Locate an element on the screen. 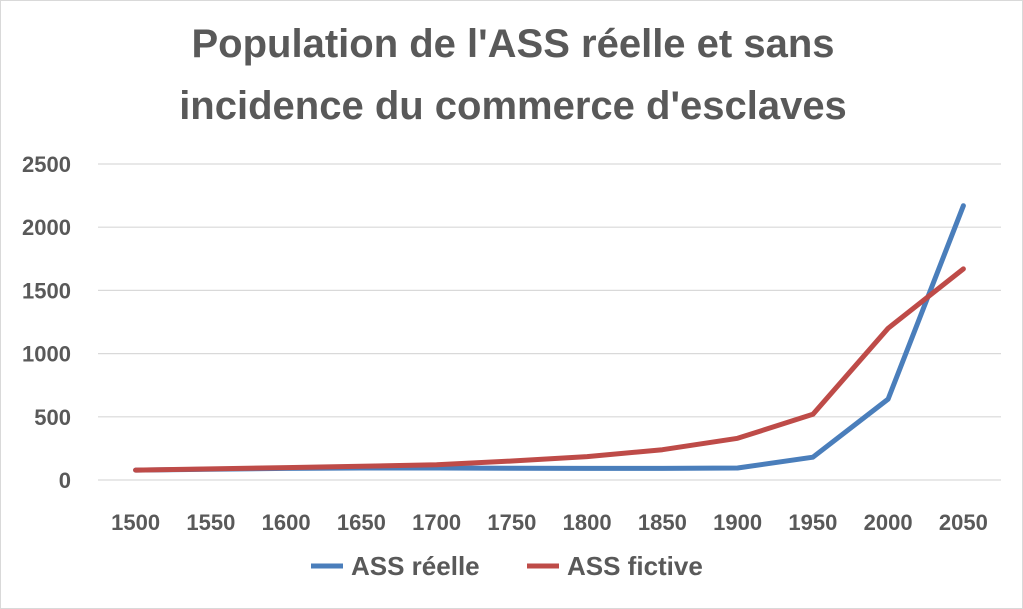 This screenshot has width=1023, height=609. x-tick-label: 2050 is located at coordinates (963, 522).